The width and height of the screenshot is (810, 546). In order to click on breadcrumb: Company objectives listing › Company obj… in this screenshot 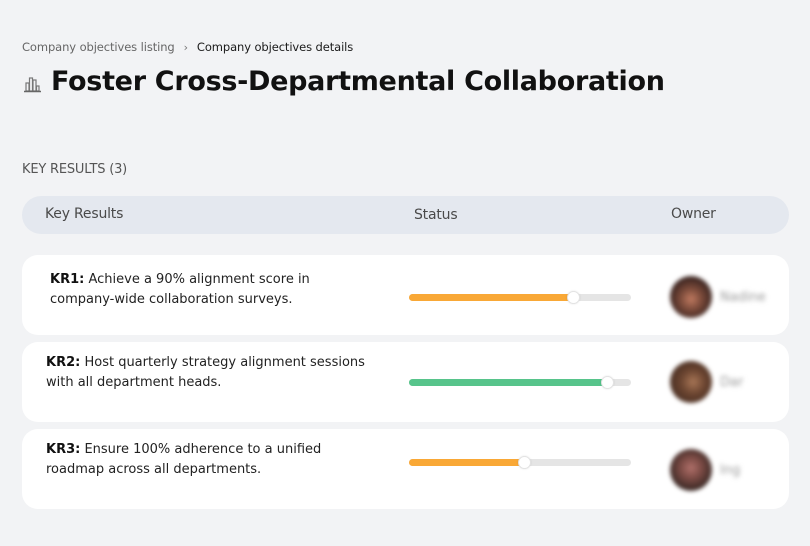, I will do `click(187, 47)`.